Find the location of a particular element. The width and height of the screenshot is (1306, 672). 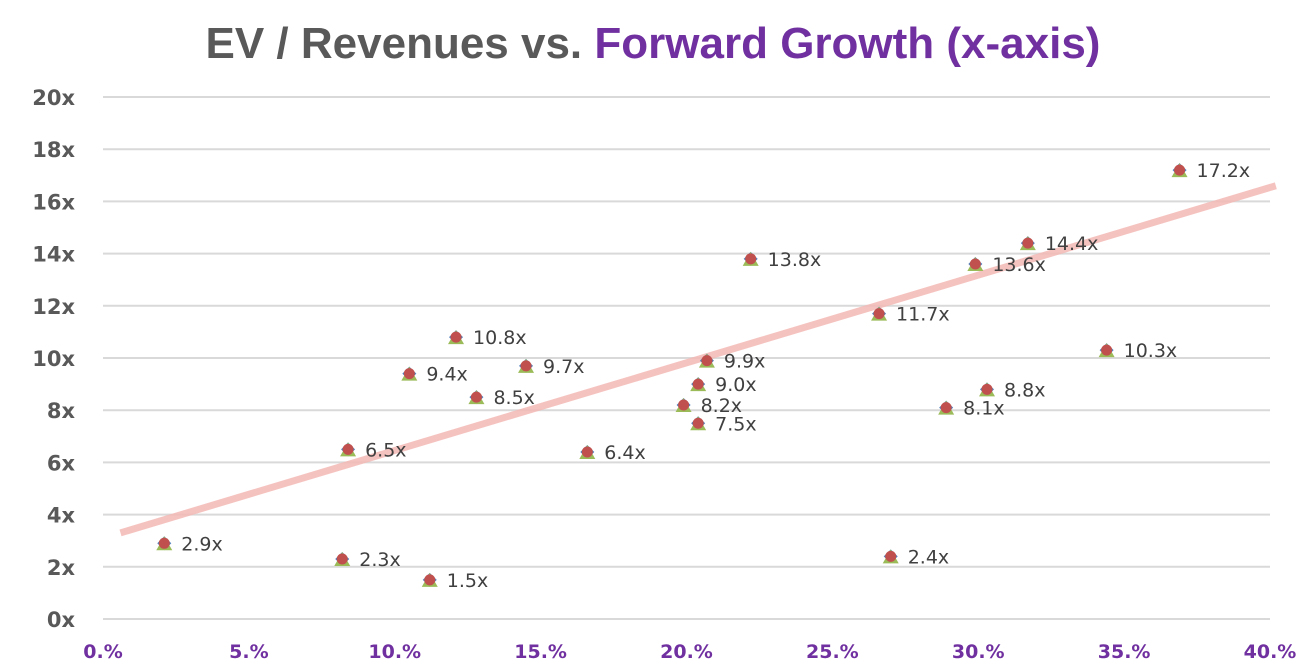

data-label: 7.5x is located at coordinates (735, 424).